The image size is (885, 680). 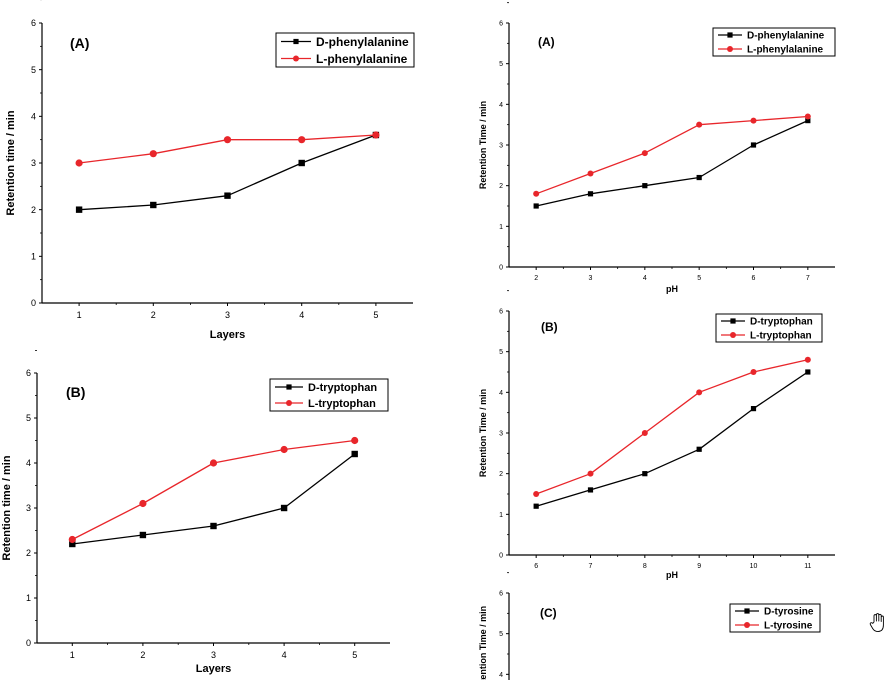 I want to click on x-tick-label: 2, so click(x=536, y=278).